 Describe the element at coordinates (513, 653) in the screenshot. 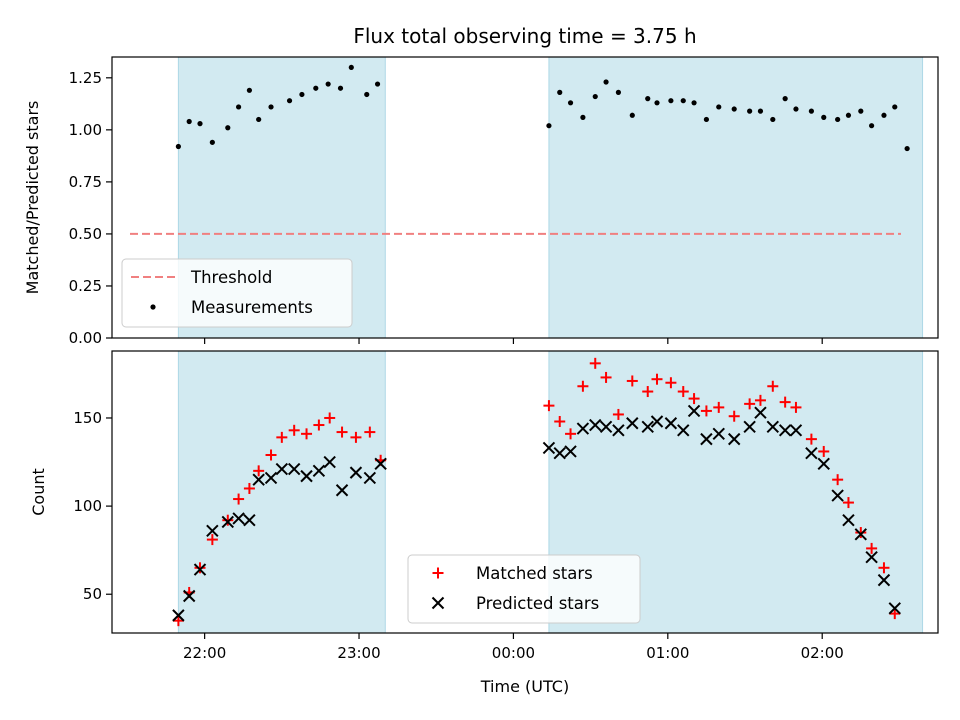

I see `x-tick-label: 00:00` at that location.